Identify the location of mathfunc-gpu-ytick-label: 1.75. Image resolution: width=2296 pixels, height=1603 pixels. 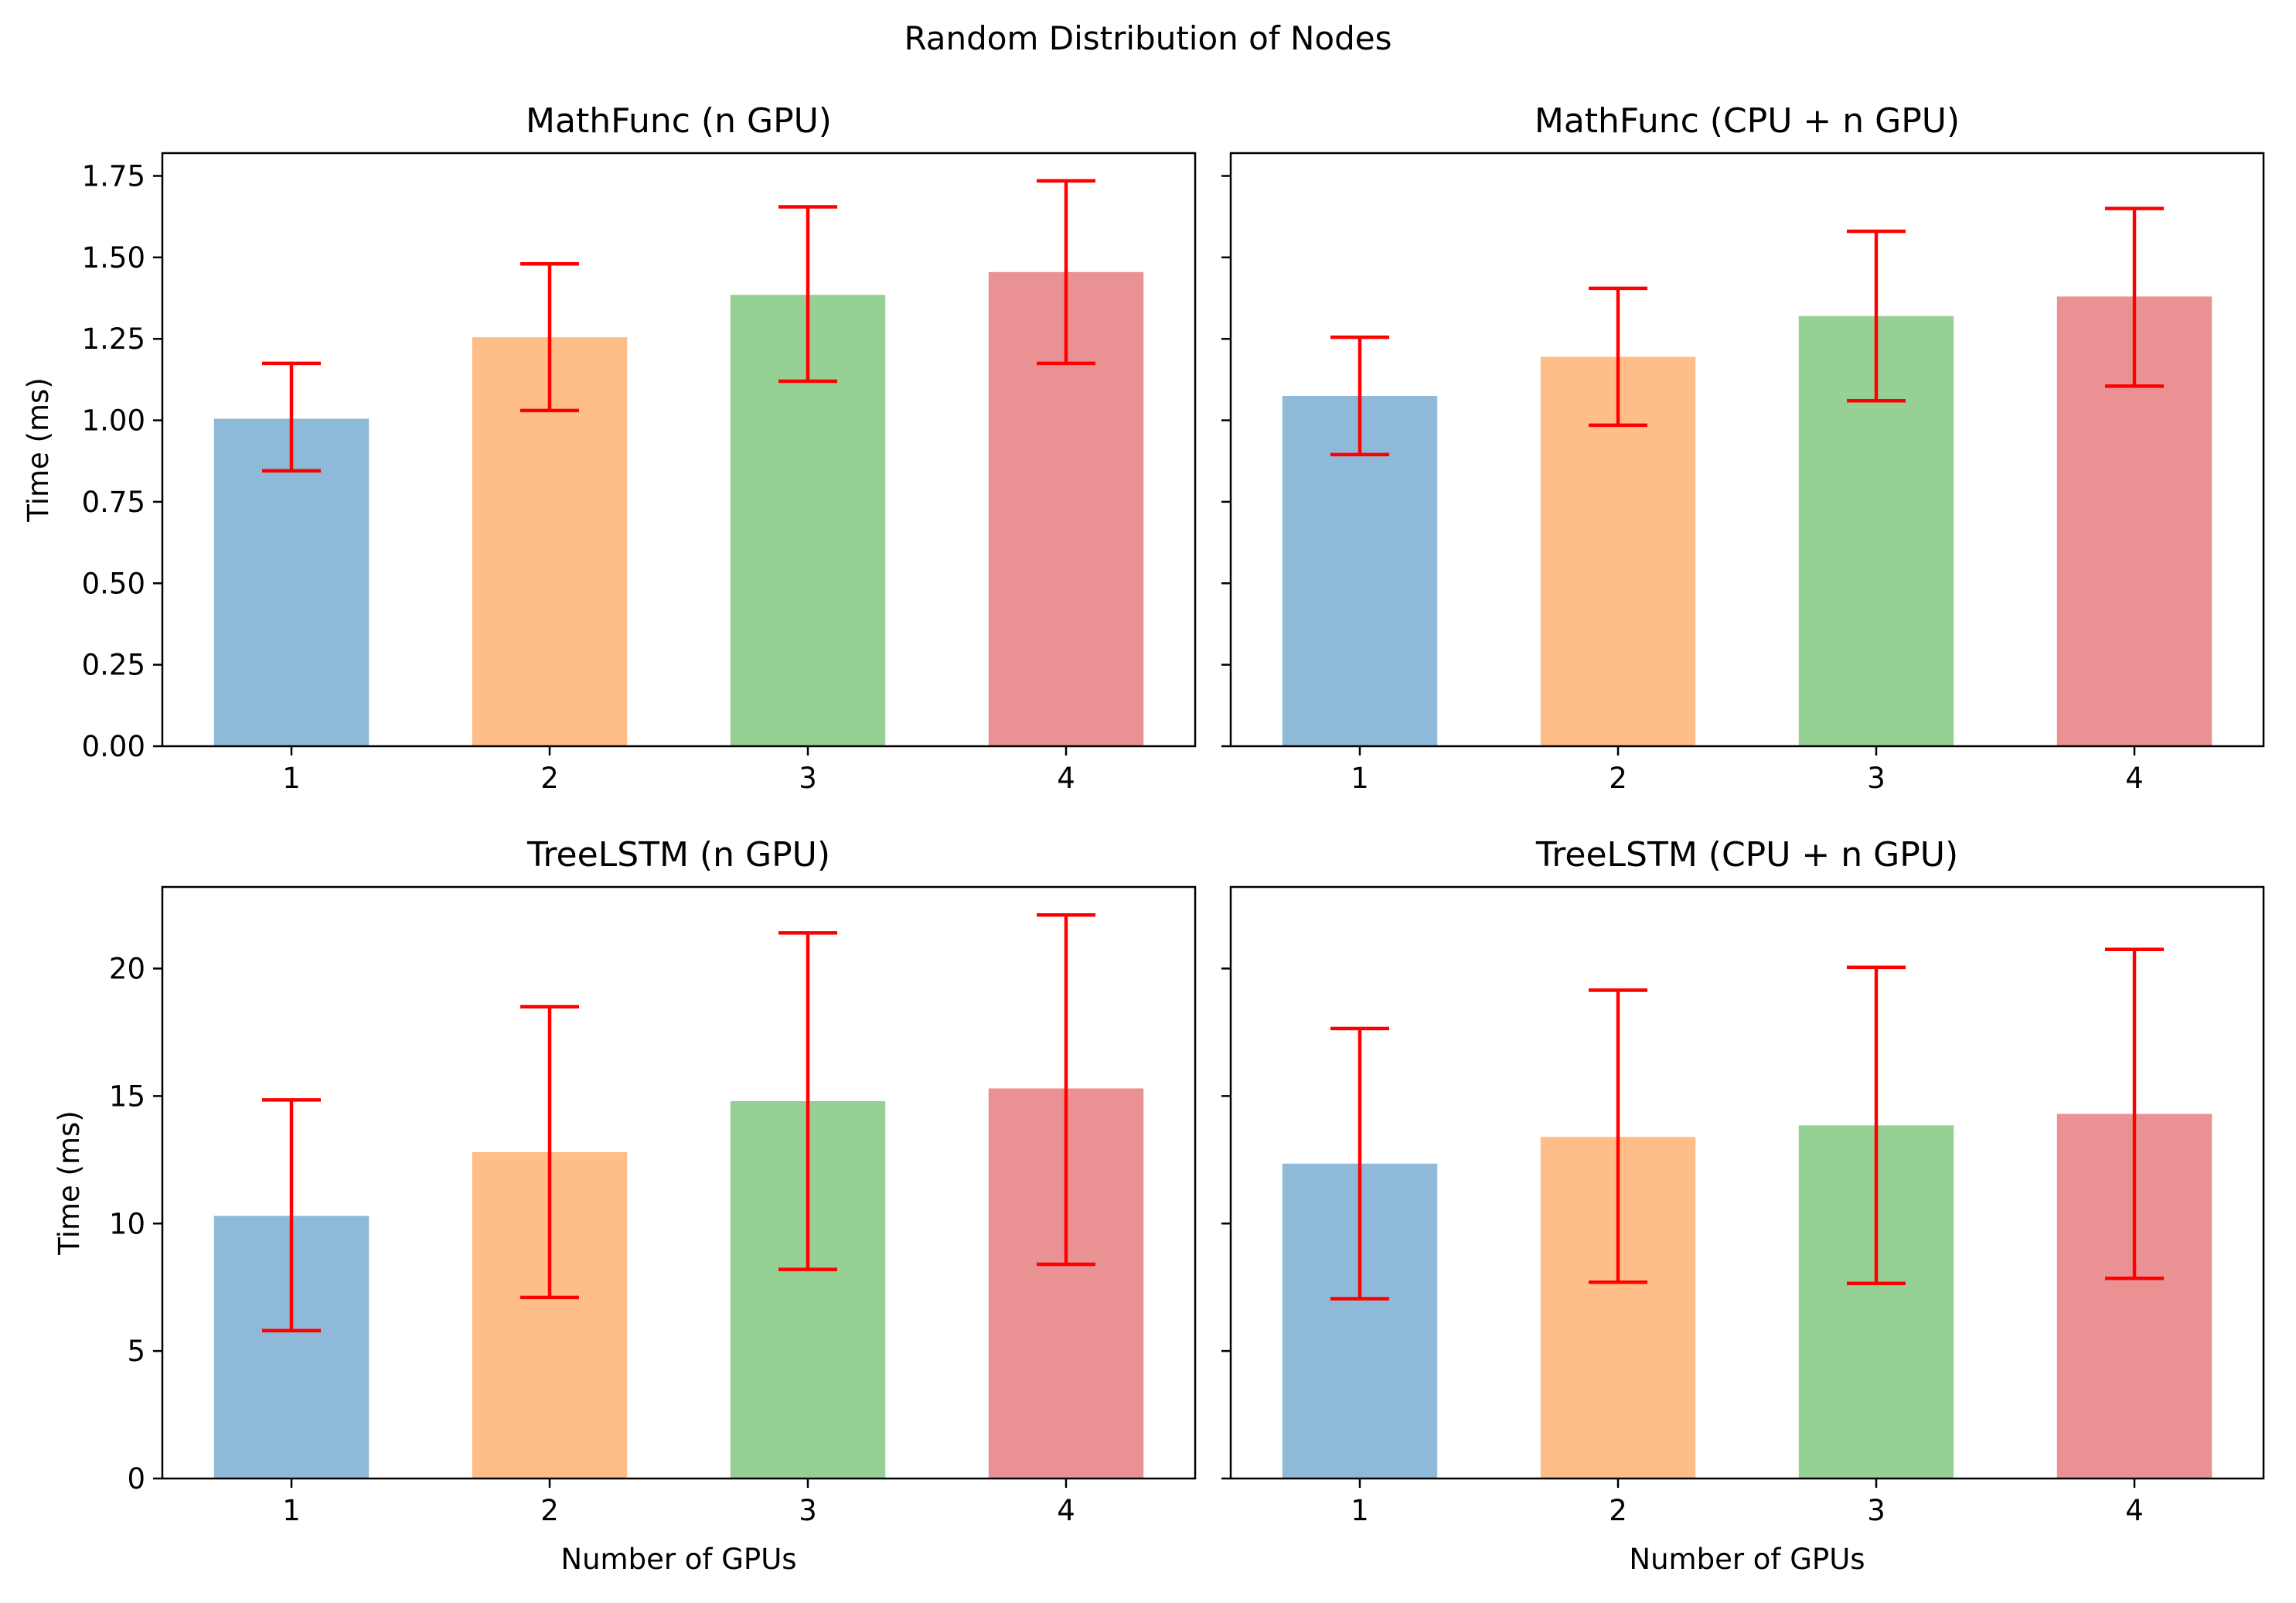
(113, 176).